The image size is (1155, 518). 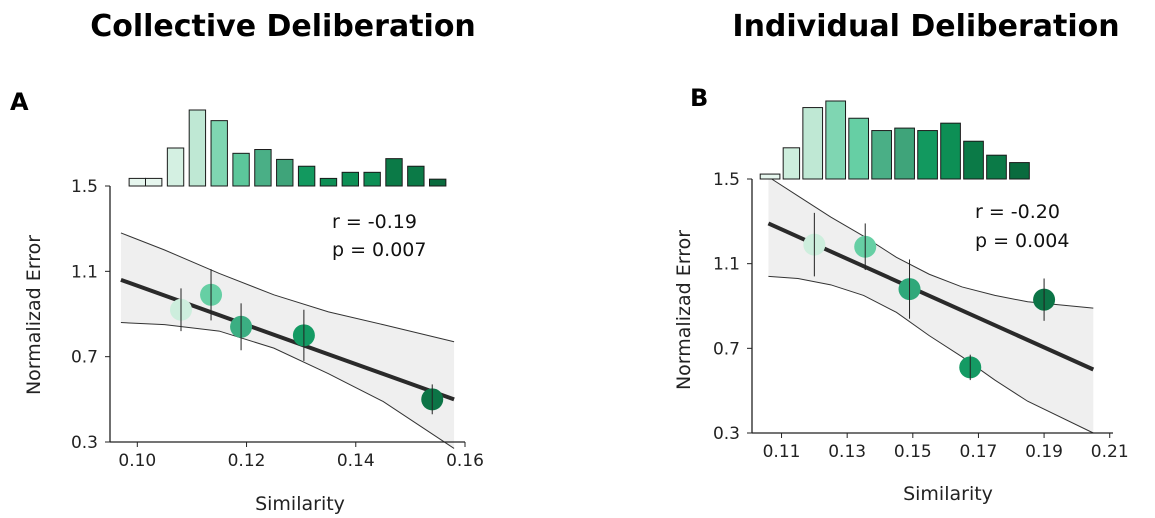 I want to click on panel-a-y-tick-label: 1.5, so click(x=84, y=187).